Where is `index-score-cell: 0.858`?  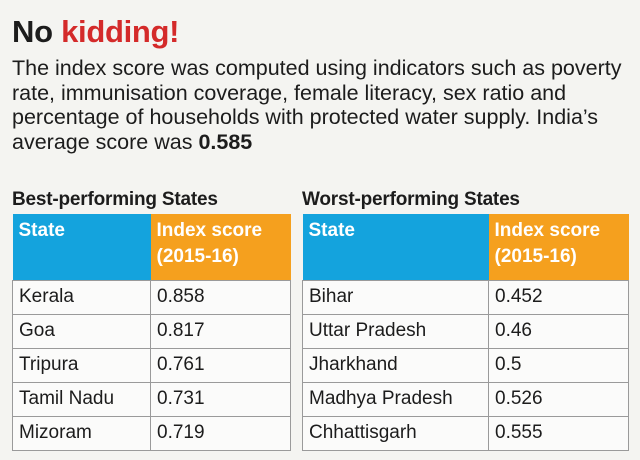
index-score-cell: 0.858 is located at coordinates (220, 297).